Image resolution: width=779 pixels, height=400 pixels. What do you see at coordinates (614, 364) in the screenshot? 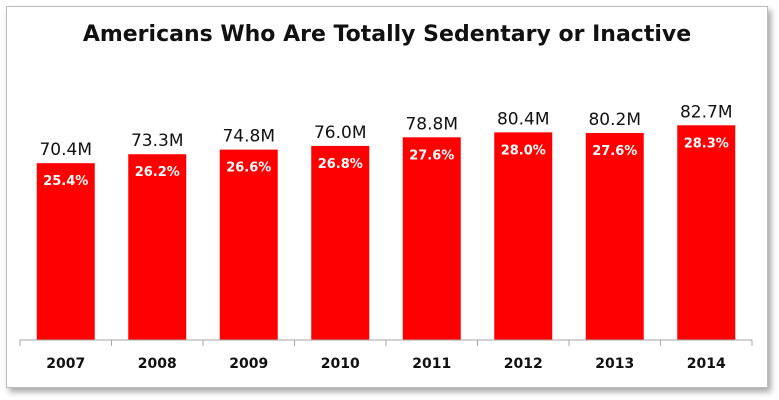
I see `x-tick-label-2013: 2013` at bounding box center [614, 364].